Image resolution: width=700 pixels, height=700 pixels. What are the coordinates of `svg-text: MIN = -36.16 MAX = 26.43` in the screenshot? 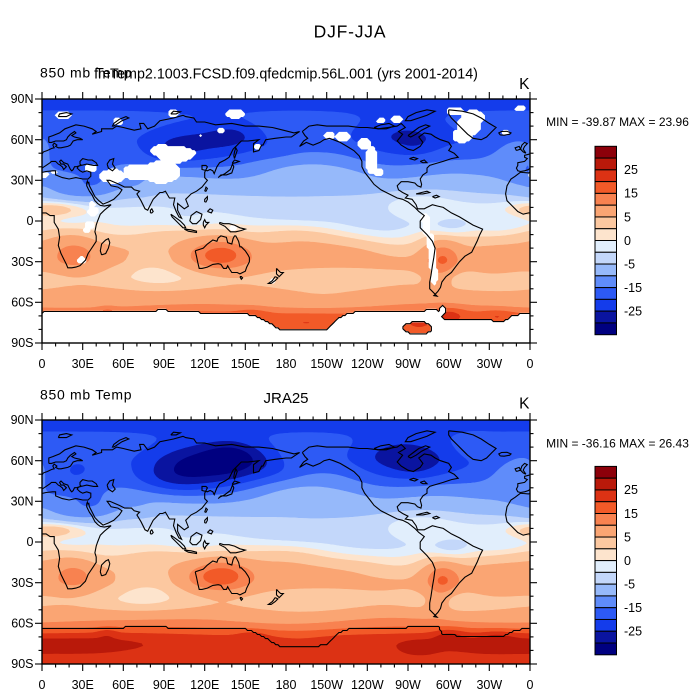 It's located at (617, 444).